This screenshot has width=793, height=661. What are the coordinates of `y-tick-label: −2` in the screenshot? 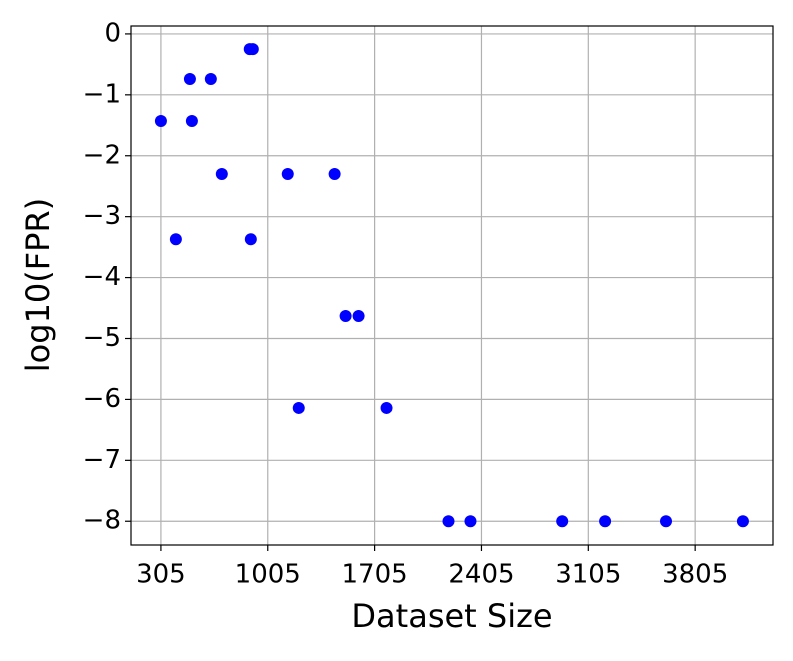 It's located at (102, 155).